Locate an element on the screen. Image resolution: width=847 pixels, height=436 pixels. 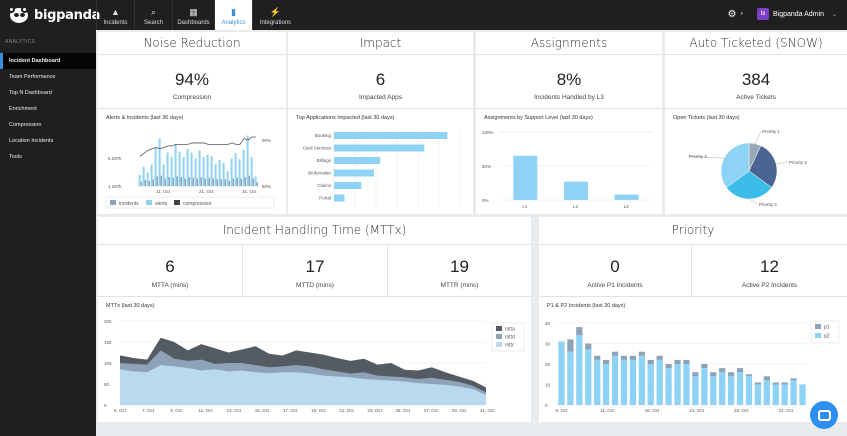
search-icon: ⌕ is located at coordinates (153, 12).